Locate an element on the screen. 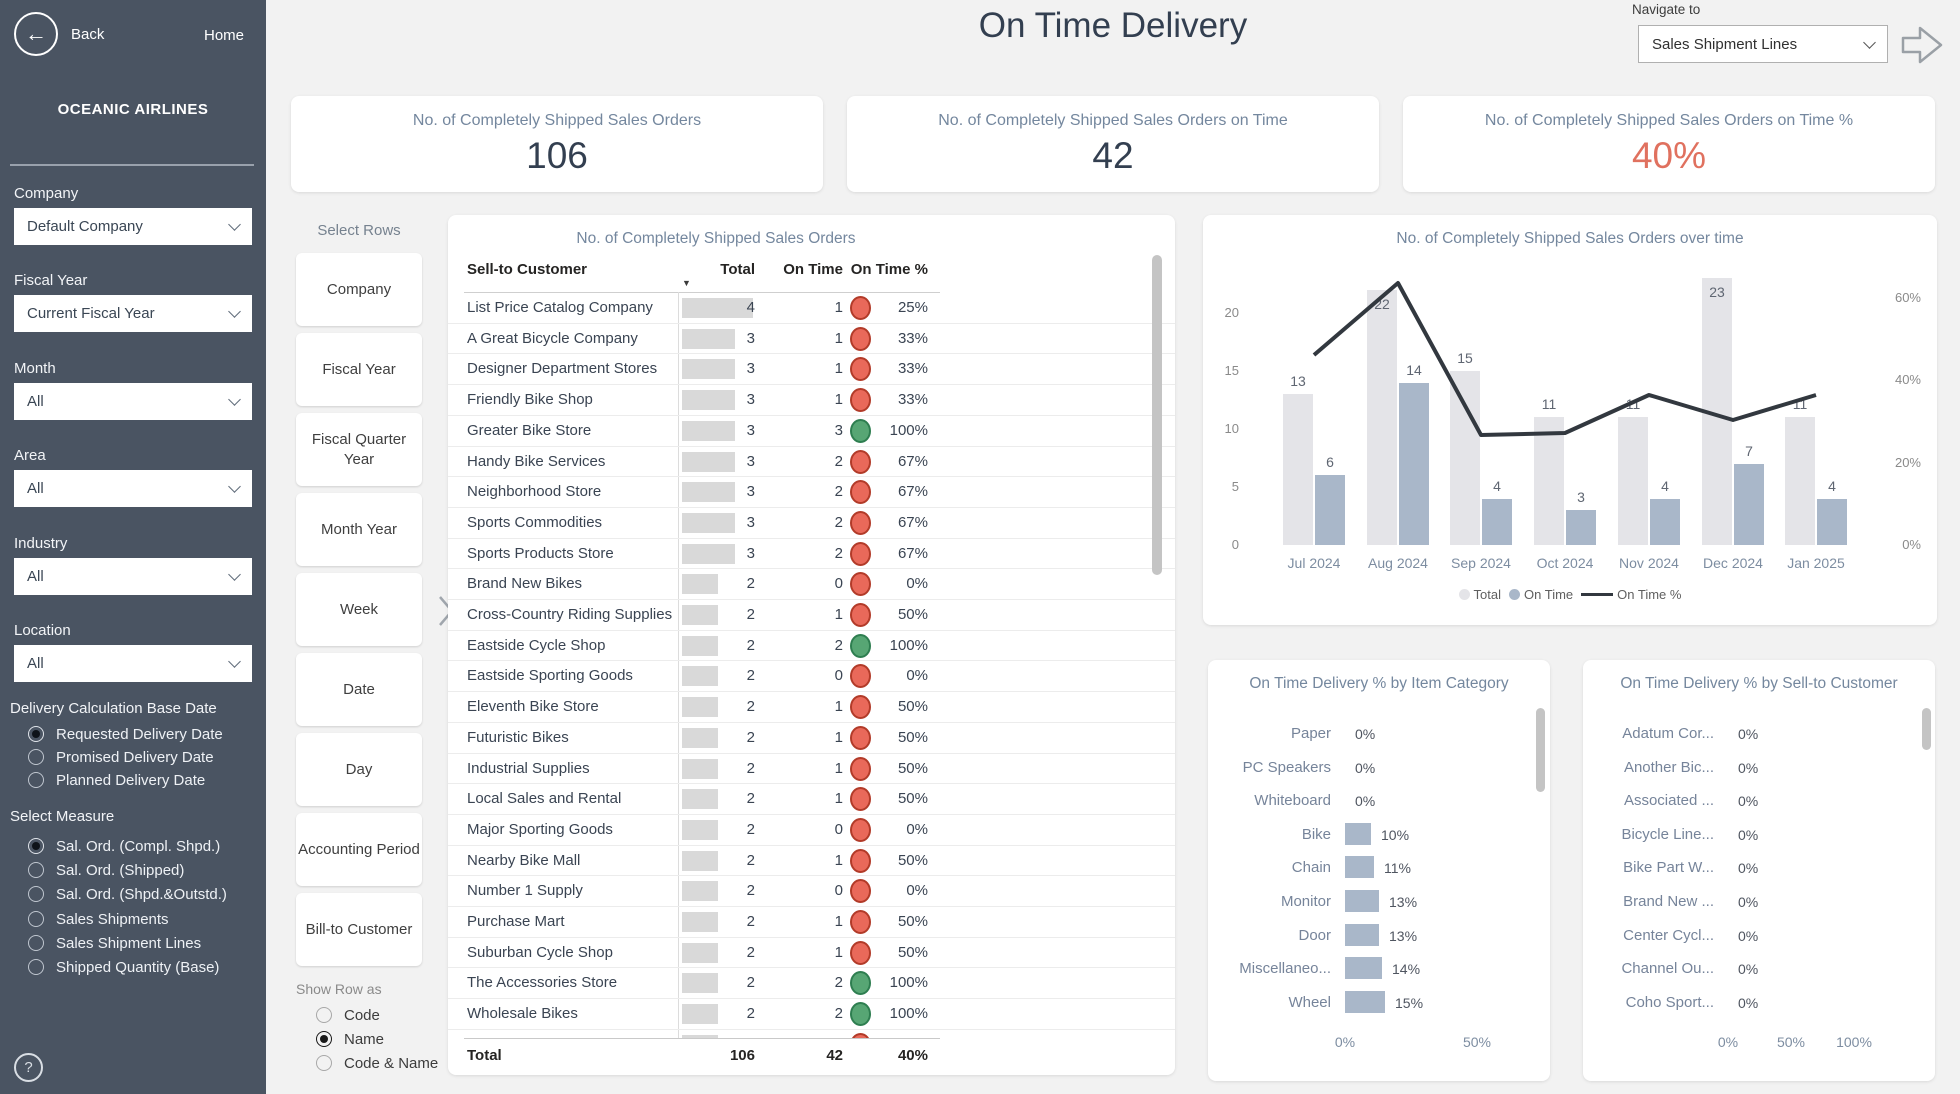  table-row: Greater Bike Store 3 3 100% is located at coordinates (811, 431).